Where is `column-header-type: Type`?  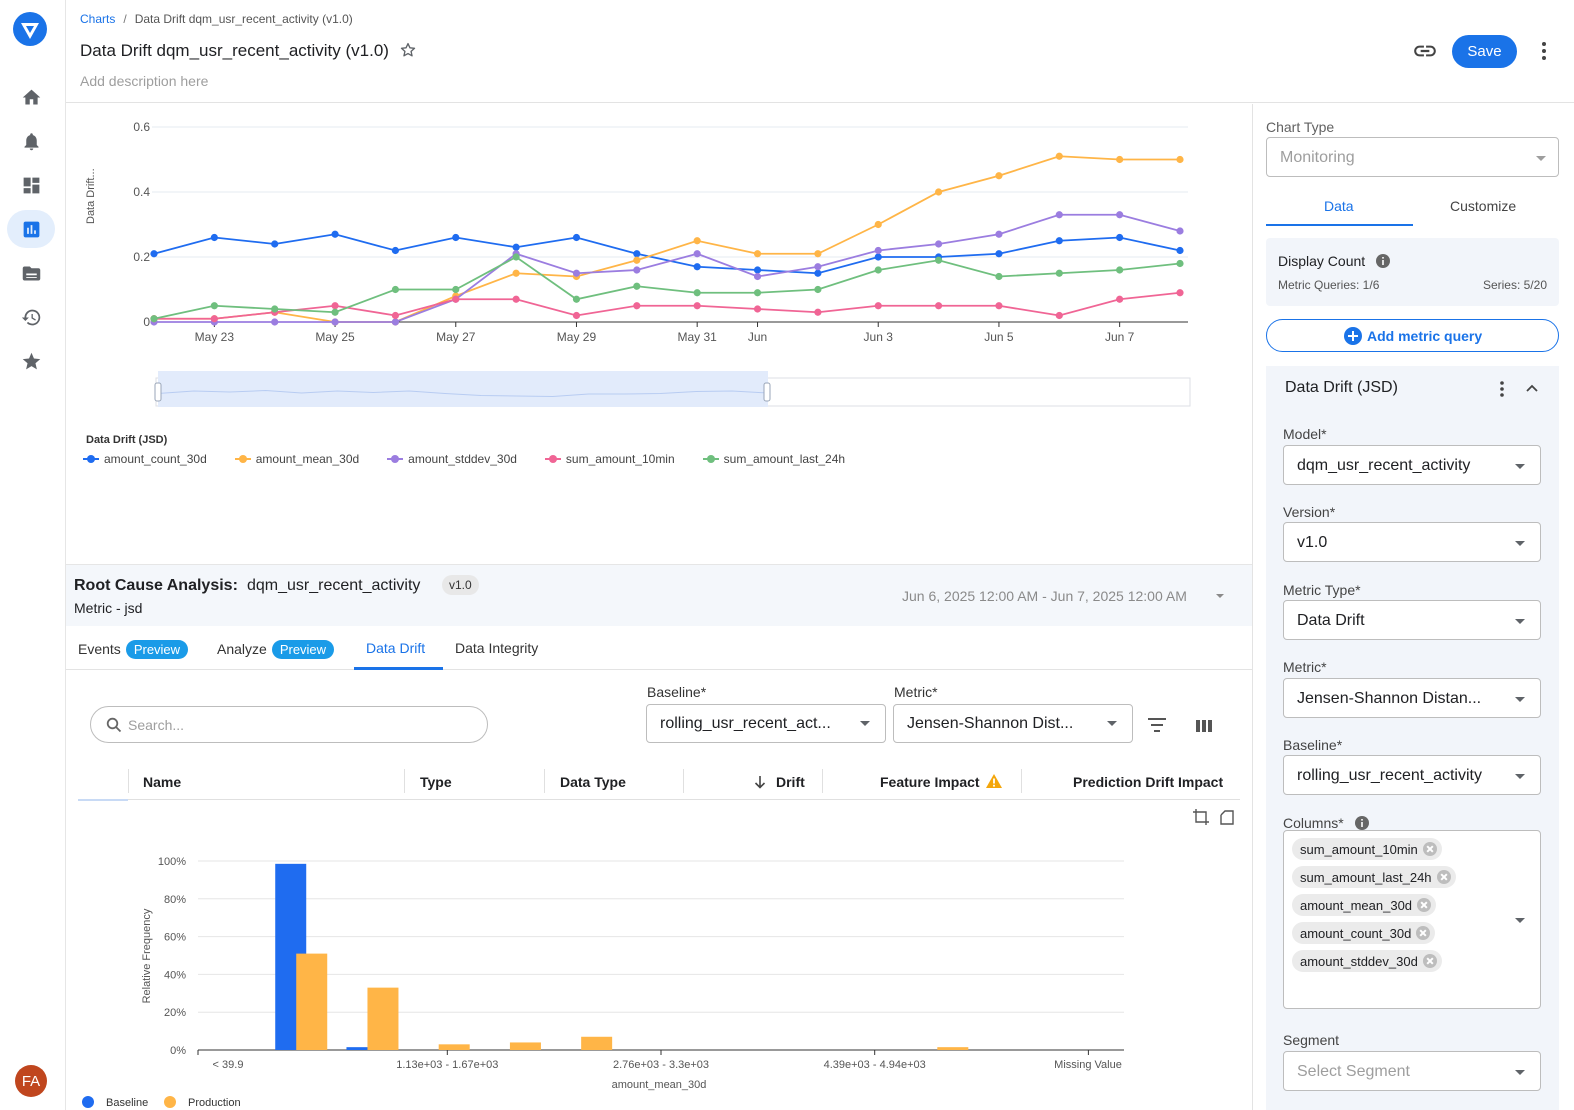 column-header-type: Type is located at coordinates (436, 782).